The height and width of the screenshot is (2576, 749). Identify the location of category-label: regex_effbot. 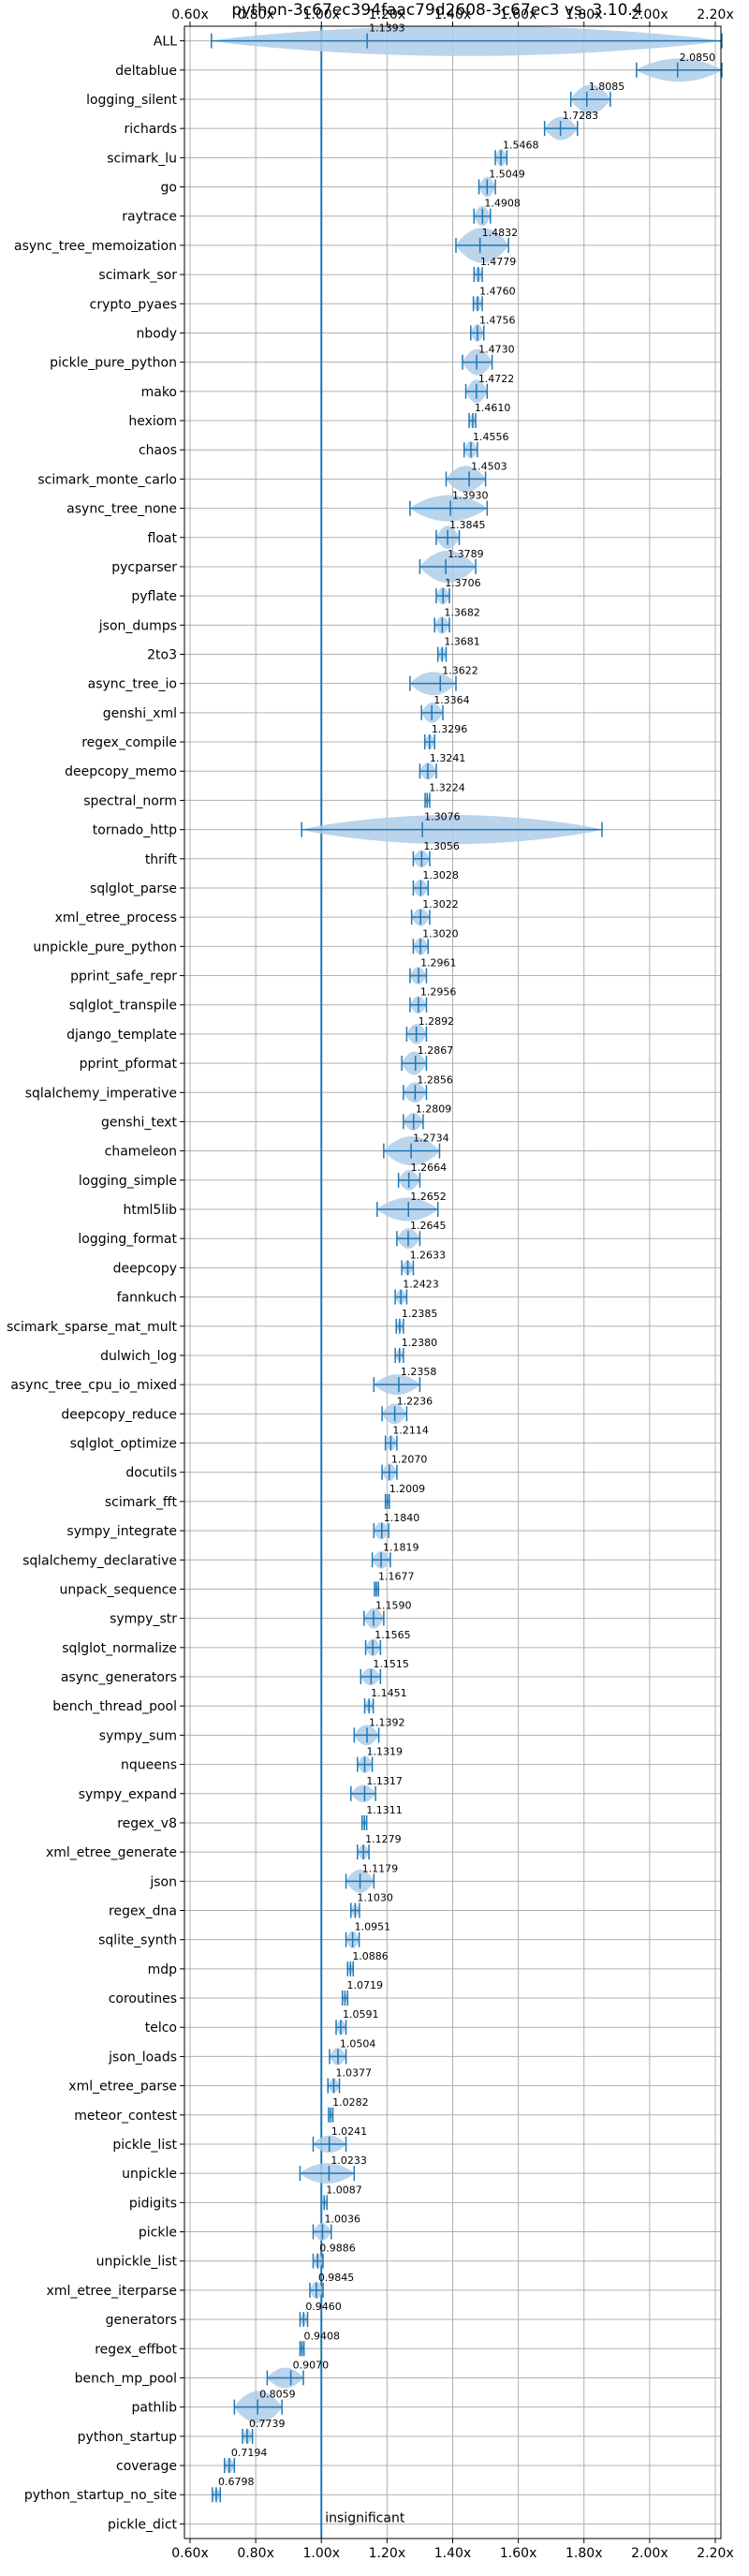
(136, 2350).